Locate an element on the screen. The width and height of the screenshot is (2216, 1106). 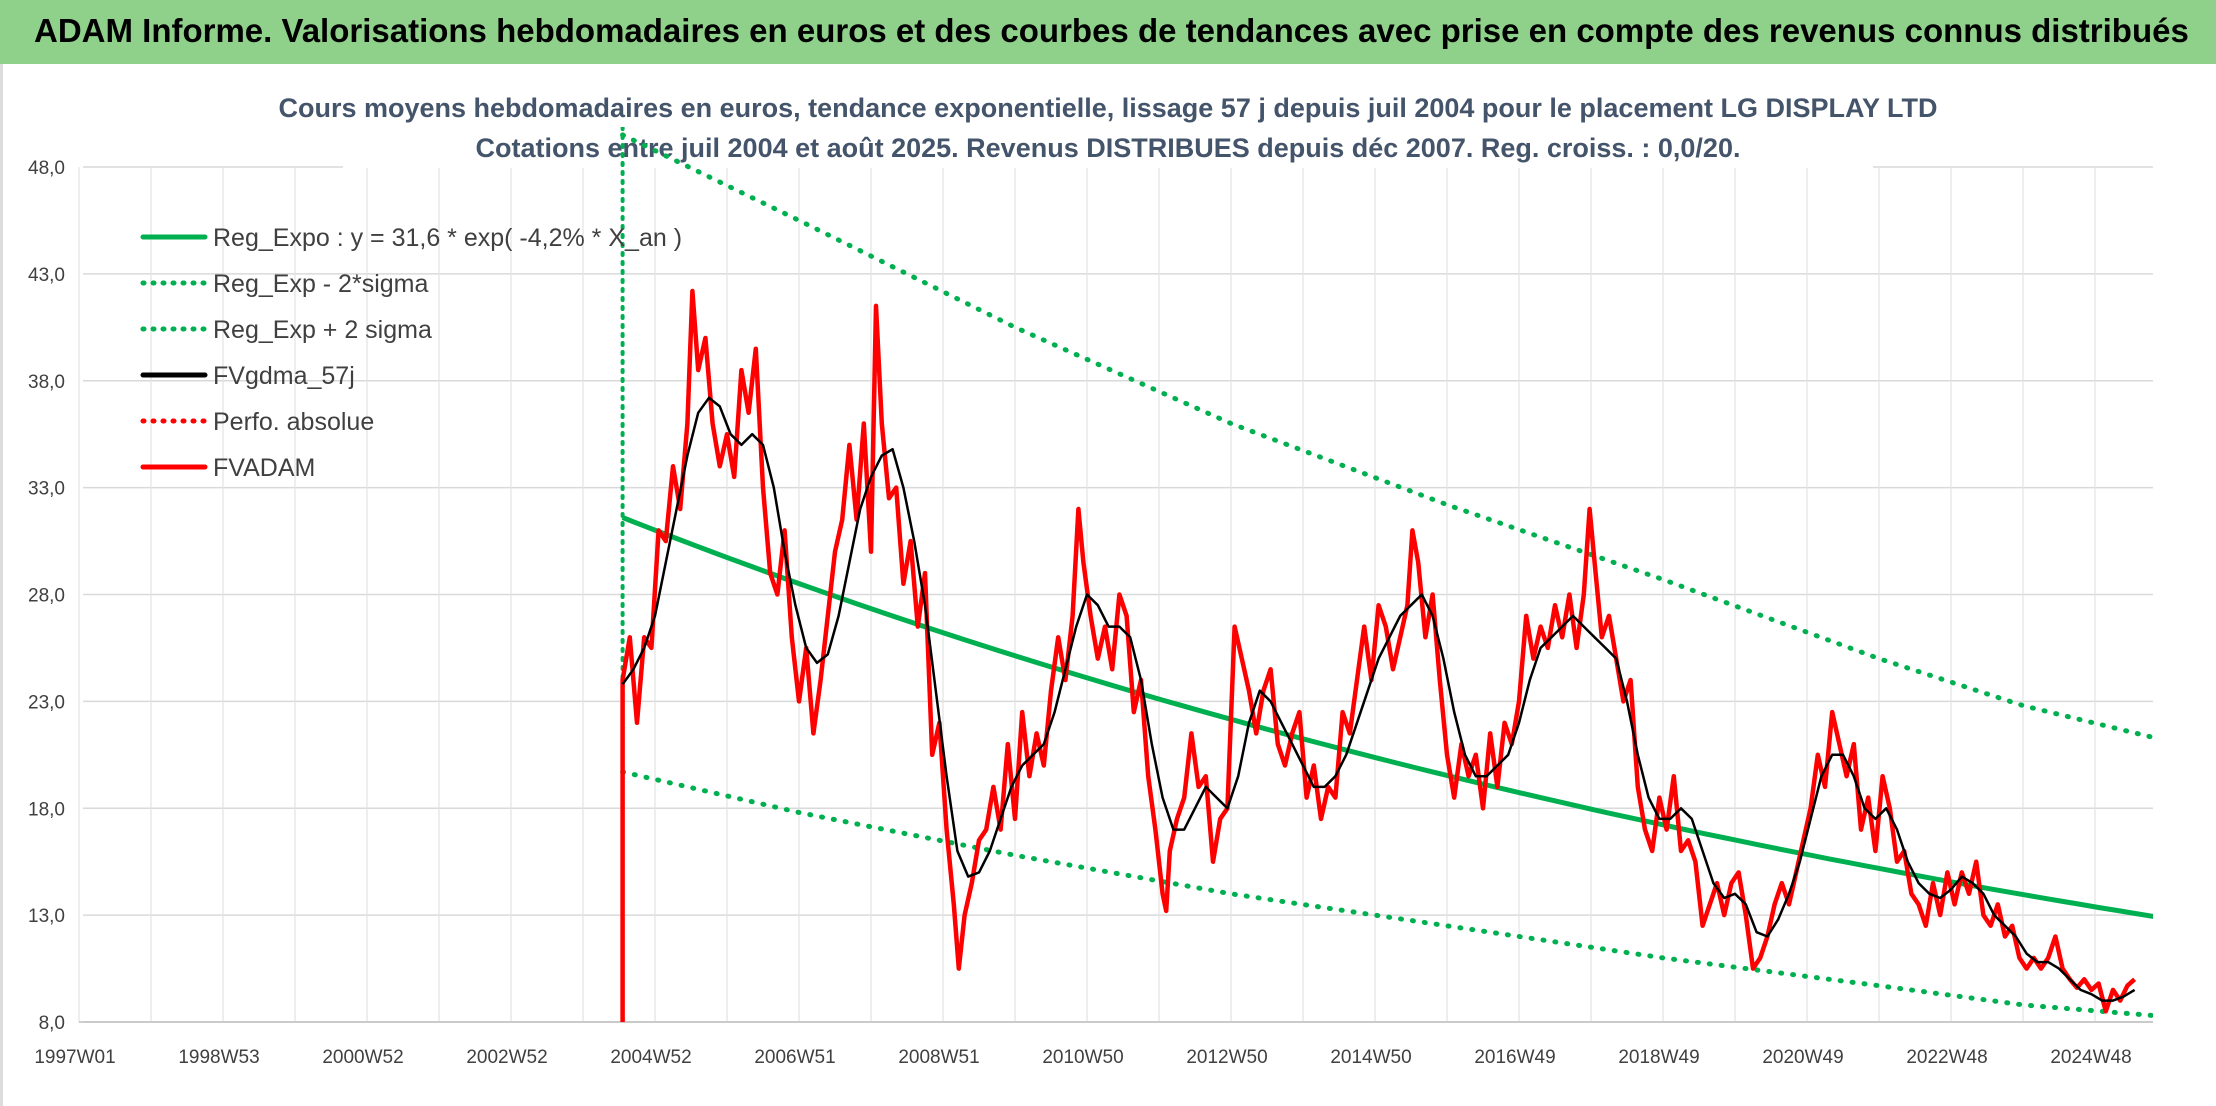
x-tick-label: 2008W51 is located at coordinates (938, 1057).